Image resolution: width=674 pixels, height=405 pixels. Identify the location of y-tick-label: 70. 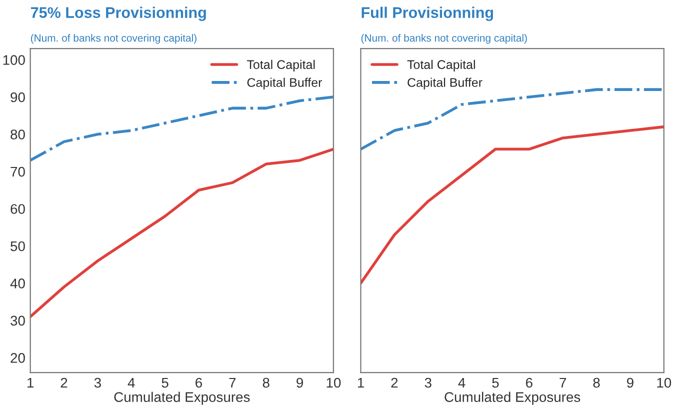
(17, 171).